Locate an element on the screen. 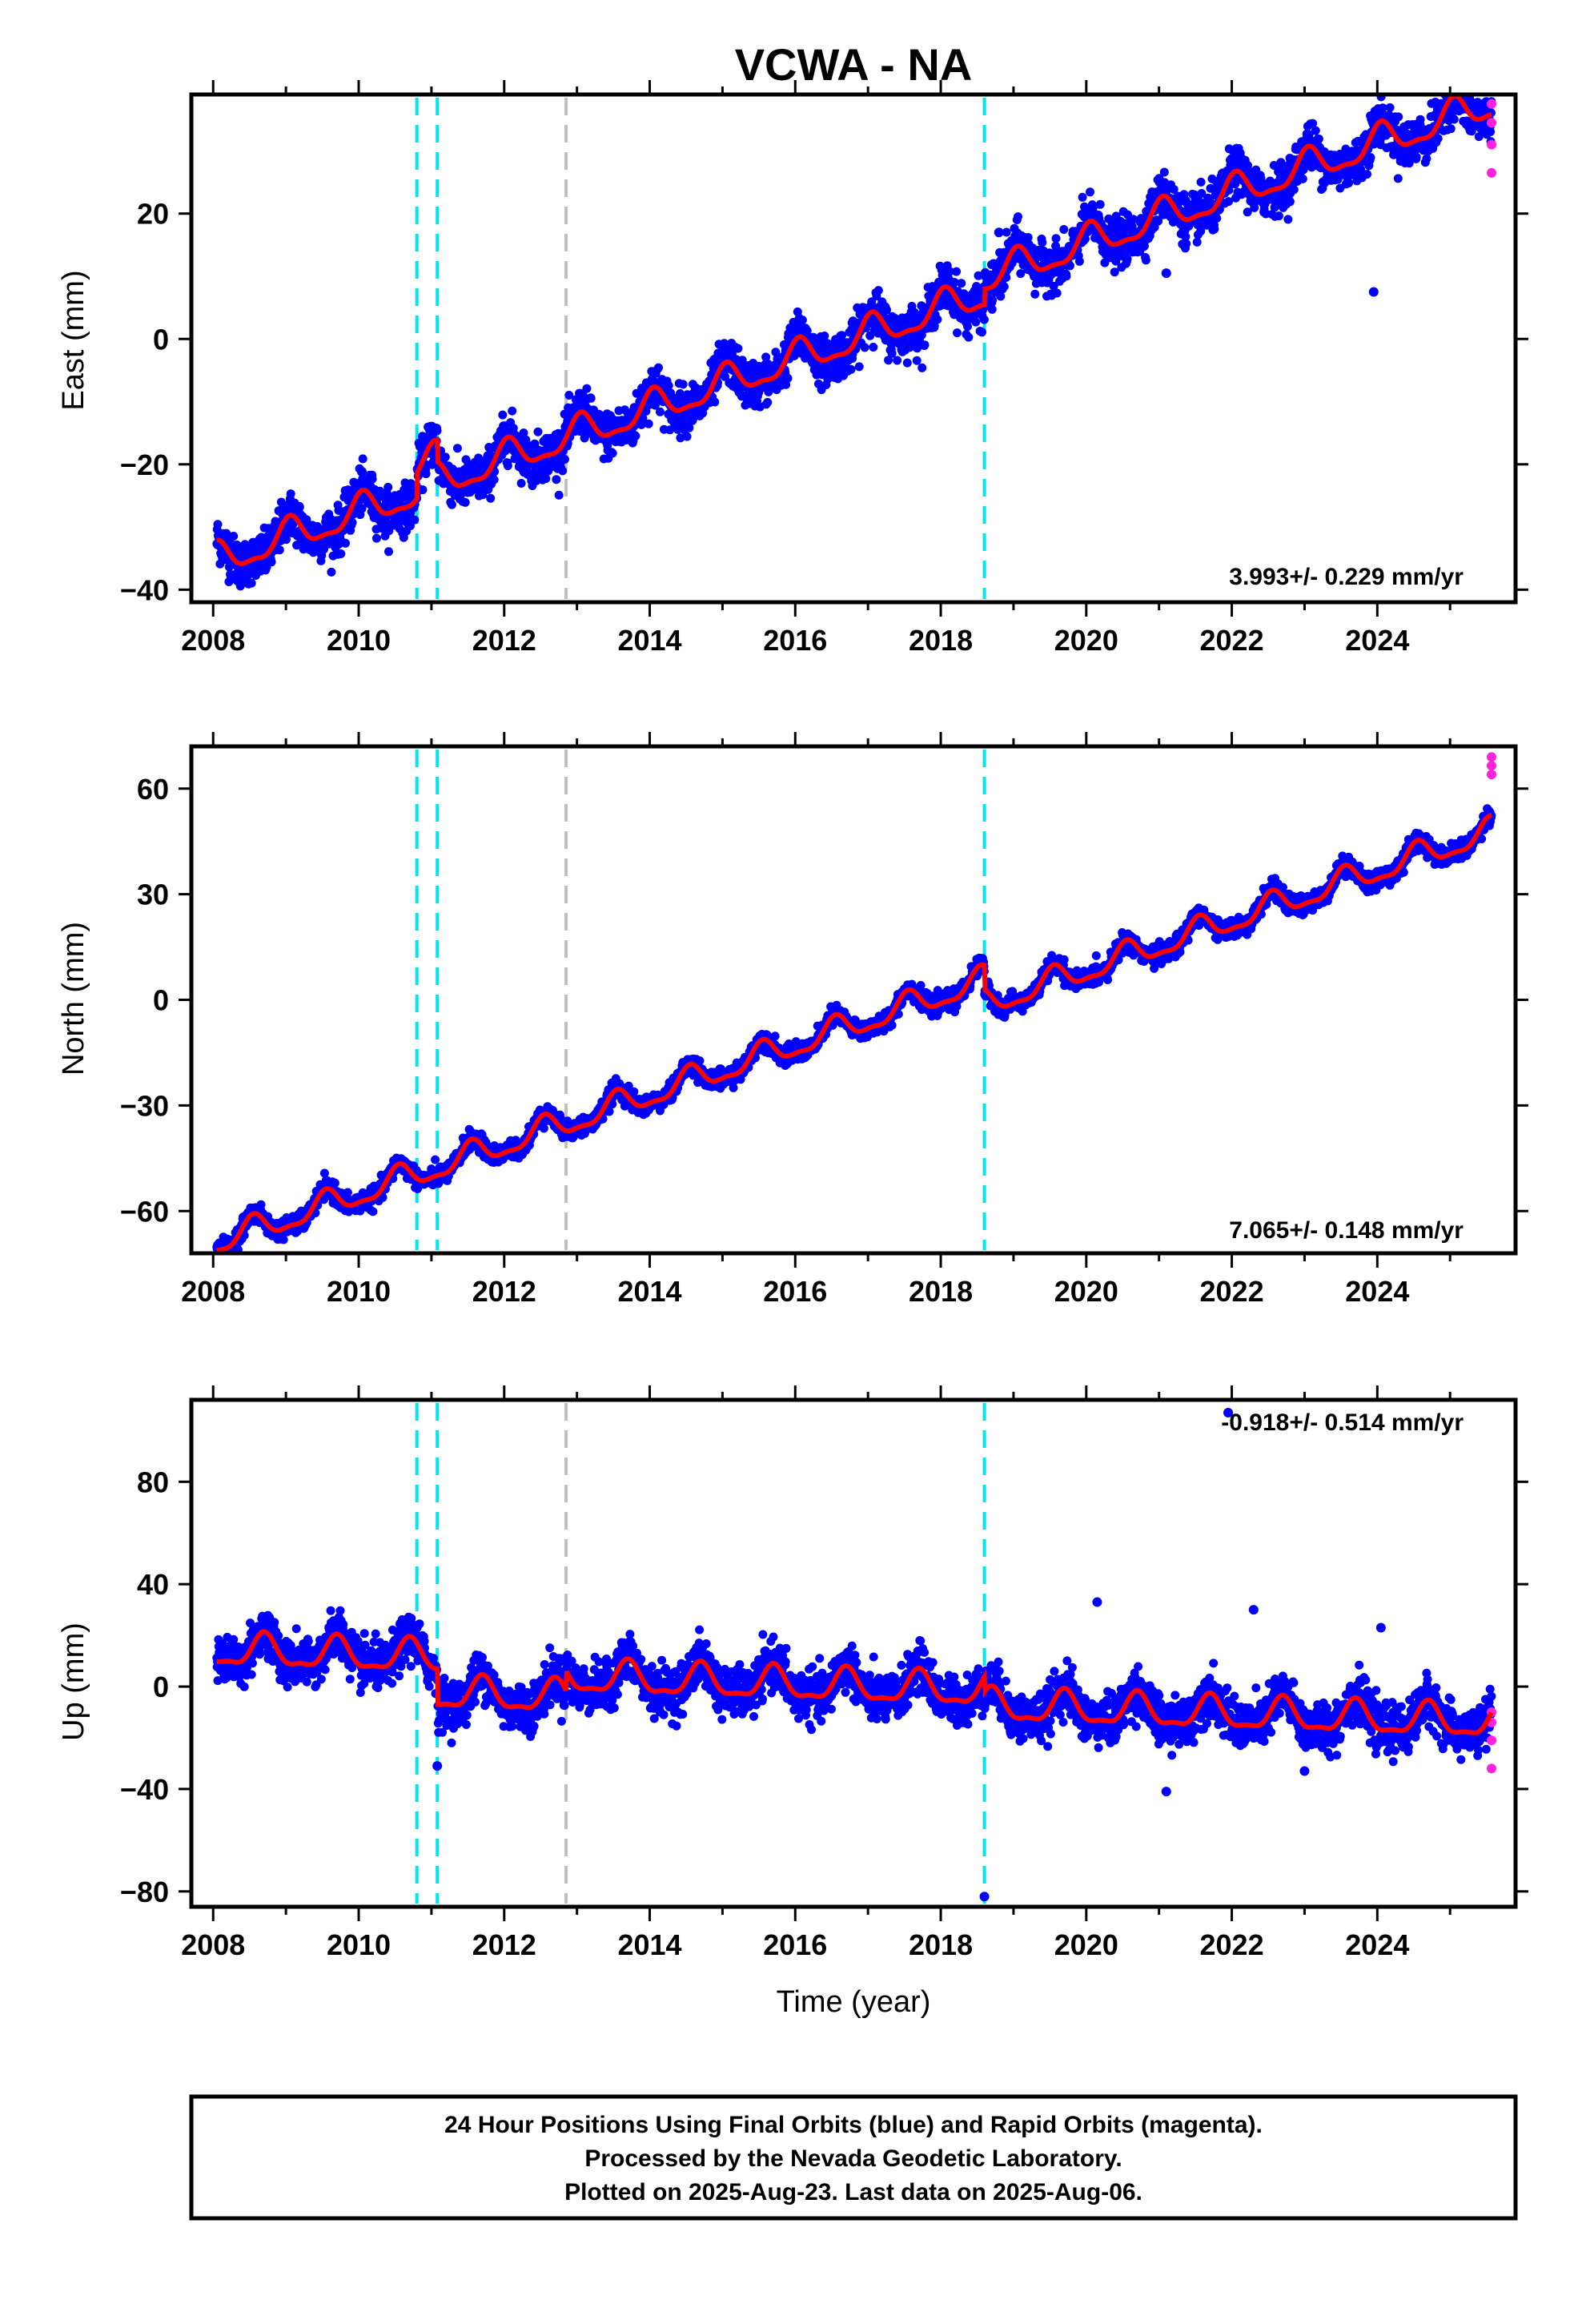  up-xtick-label: 2018 is located at coordinates (941, 1944).